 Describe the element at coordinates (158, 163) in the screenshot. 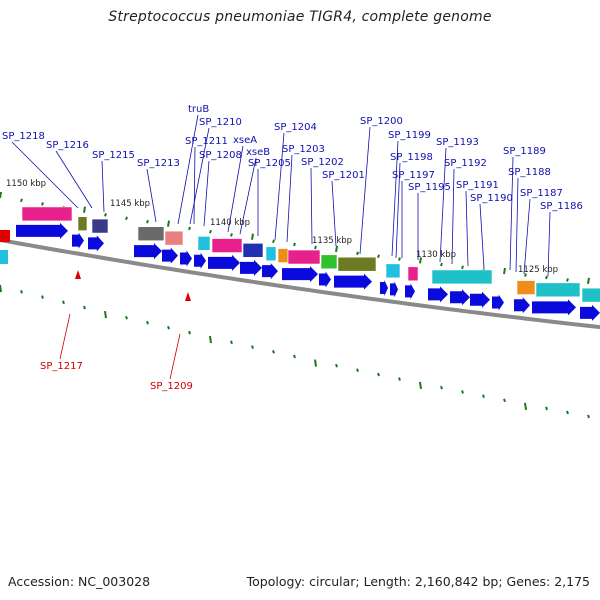

I see `gene-label-top: SP_1213` at that location.